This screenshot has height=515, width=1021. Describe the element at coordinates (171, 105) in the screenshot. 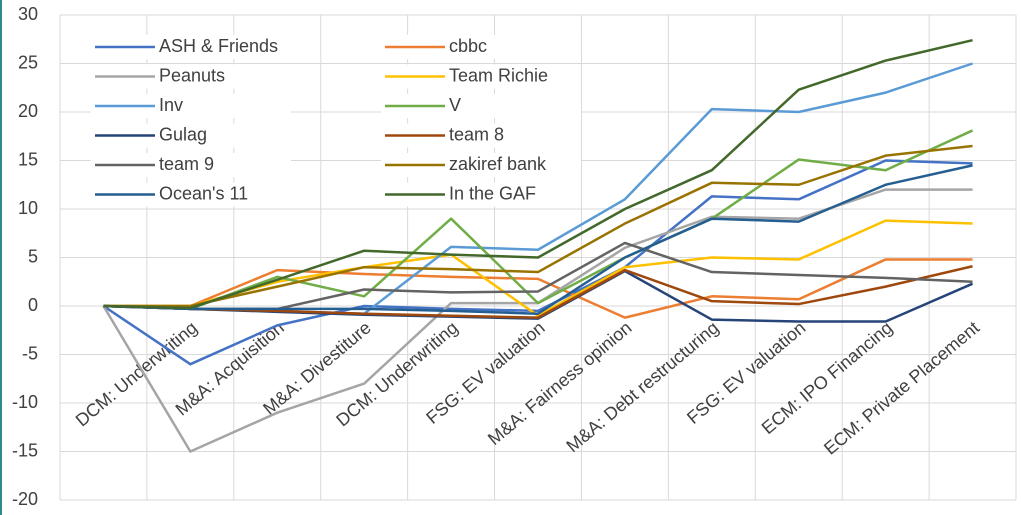

I see `legend-label: Inv` at that location.